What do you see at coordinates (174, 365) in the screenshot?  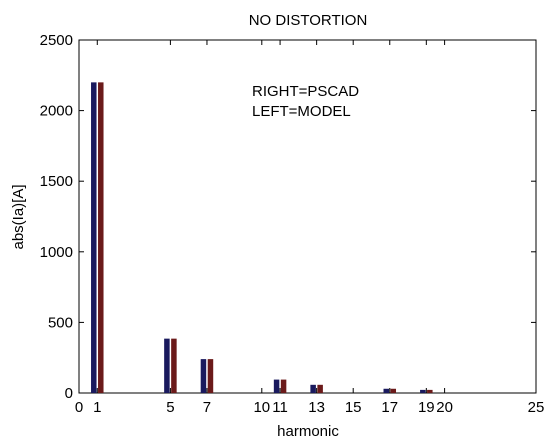 I see `bar-pscad-h5` at bounding box center [174, 365].